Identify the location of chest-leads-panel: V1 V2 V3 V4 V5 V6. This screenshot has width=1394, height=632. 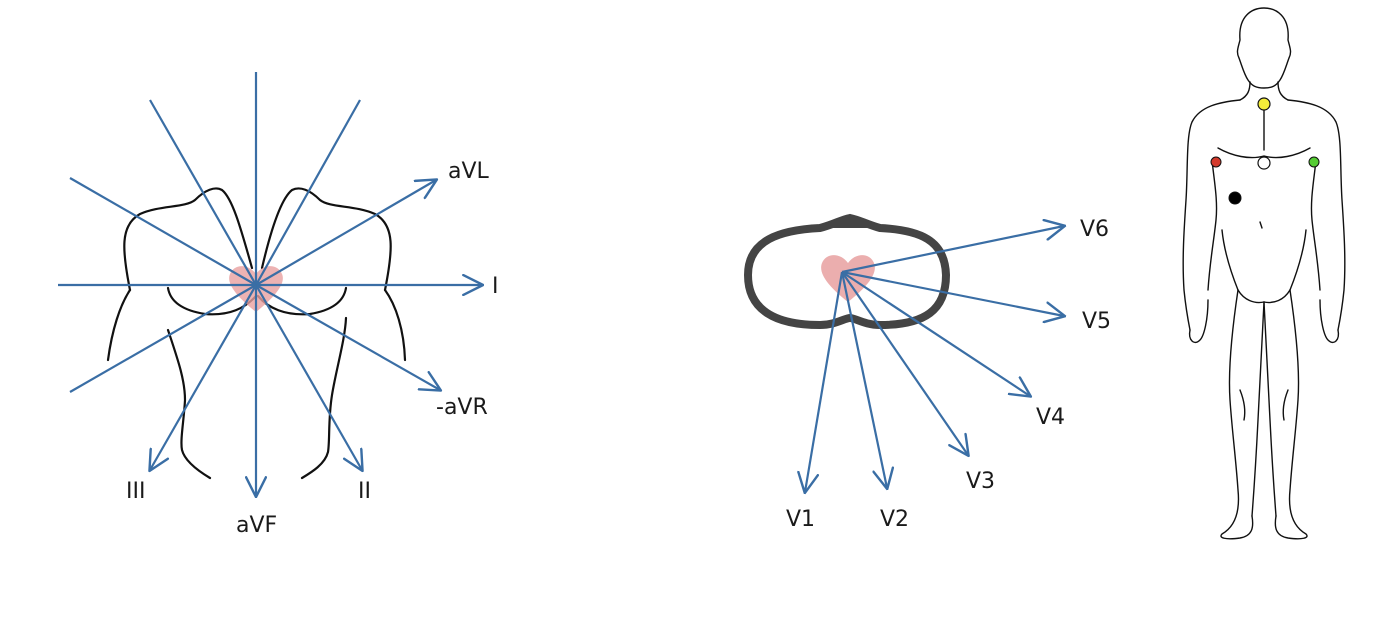
(927, 372).